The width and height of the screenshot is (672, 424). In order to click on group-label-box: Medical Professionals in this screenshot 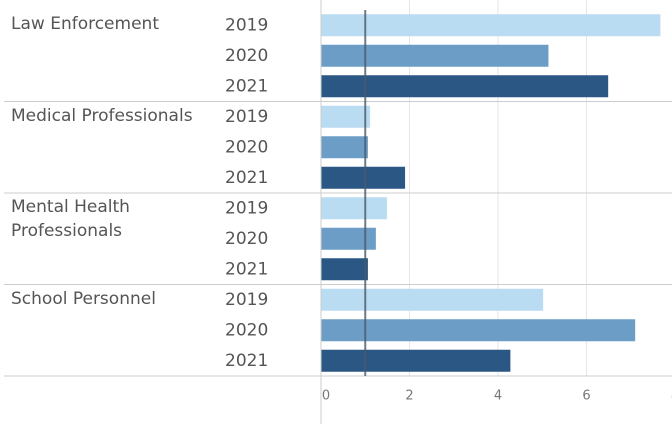, I will do `click(102, 115)`.